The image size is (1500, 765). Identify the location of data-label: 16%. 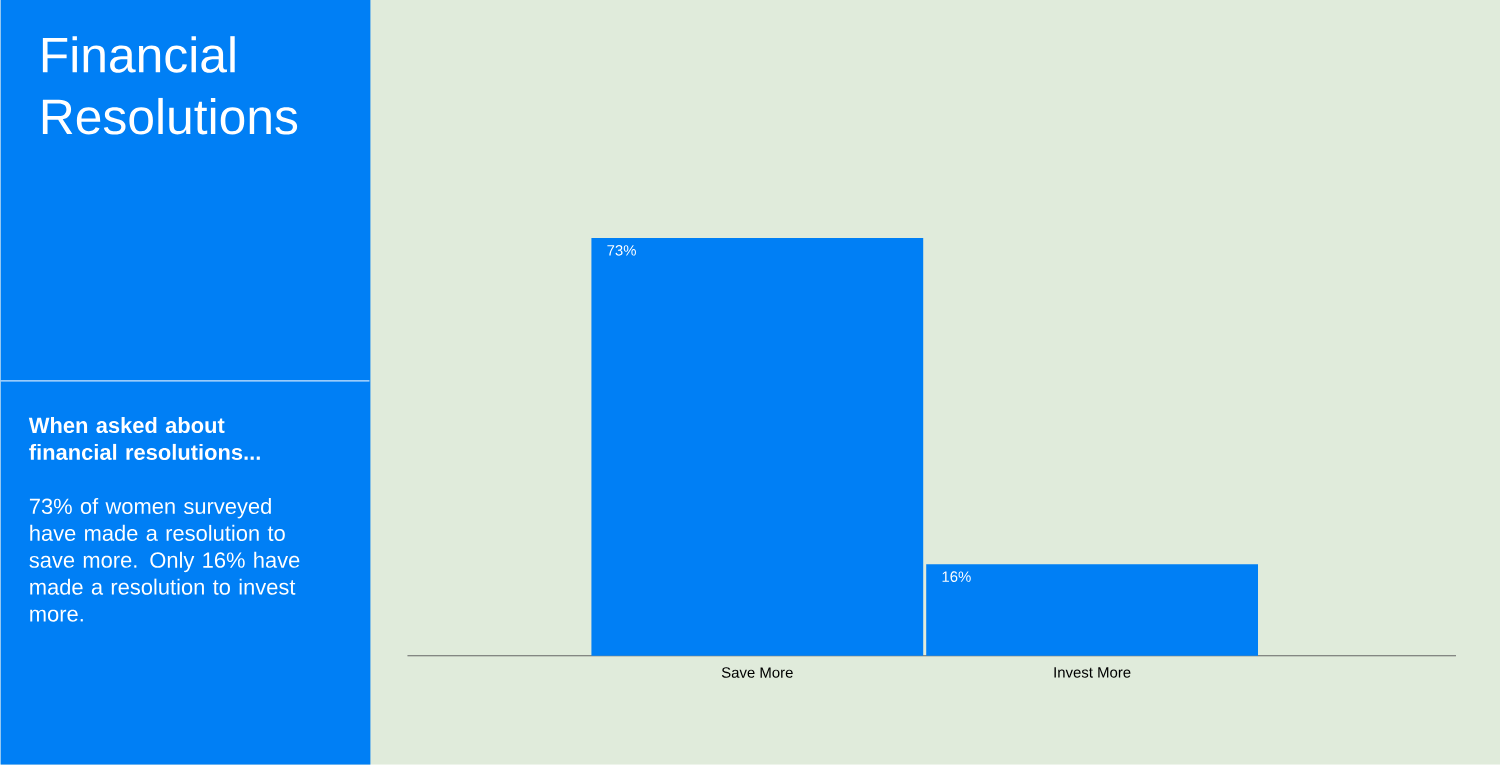
(956, 577).